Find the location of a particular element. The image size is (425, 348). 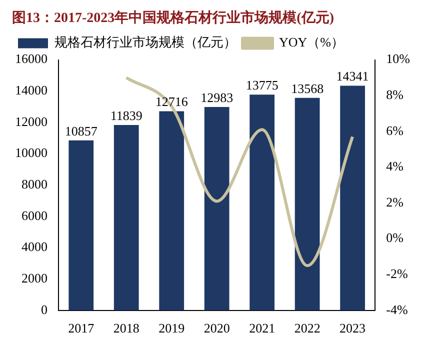

y-tick-label: 6000 is located at coordinates (35, 215).